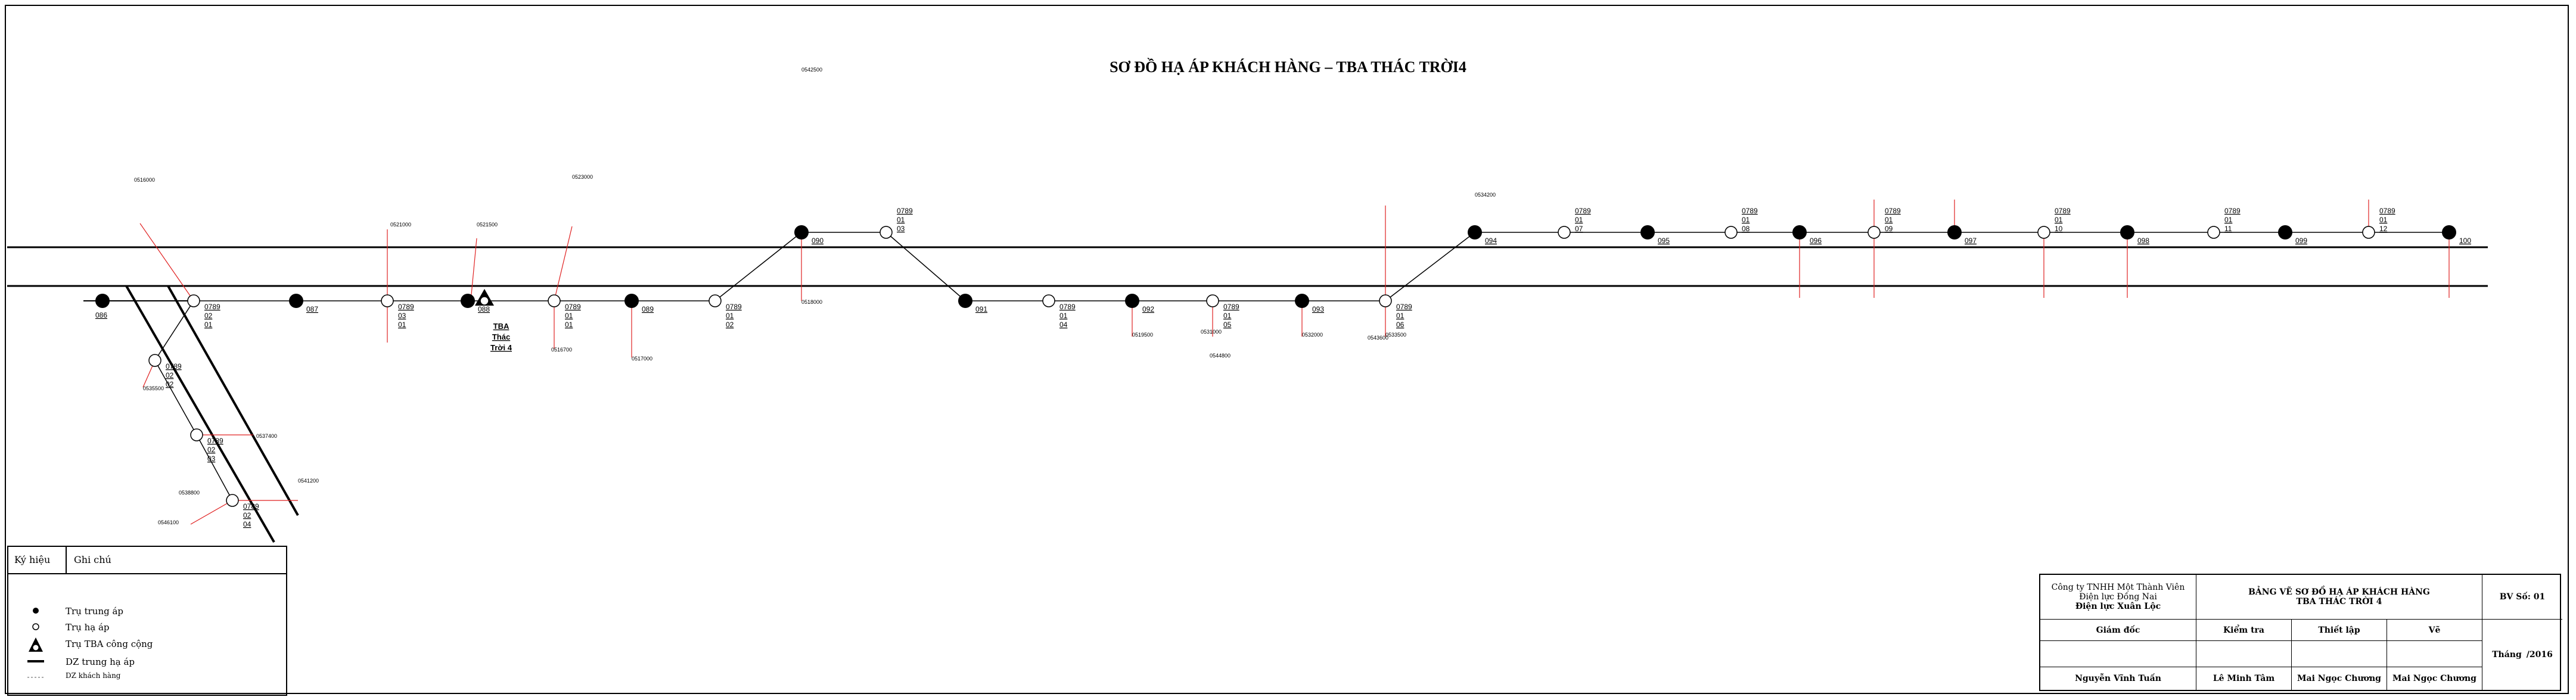  I want to click on date-year: /2016, so click(2539, 654).